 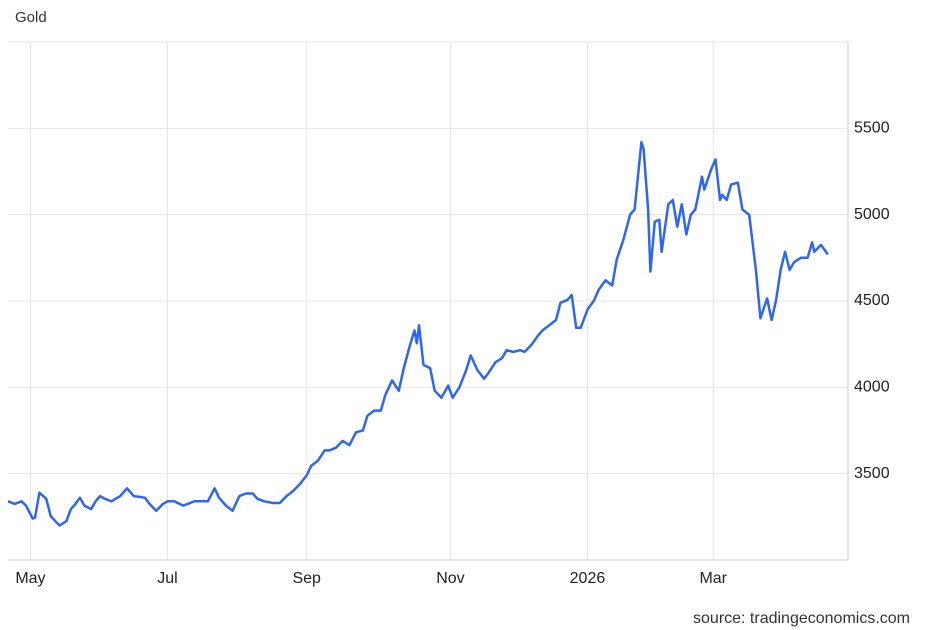 What do you see at coordinates (31, 17) in the screenshot?
I see `chart-title: Gold` at bounding box center [31, 17].